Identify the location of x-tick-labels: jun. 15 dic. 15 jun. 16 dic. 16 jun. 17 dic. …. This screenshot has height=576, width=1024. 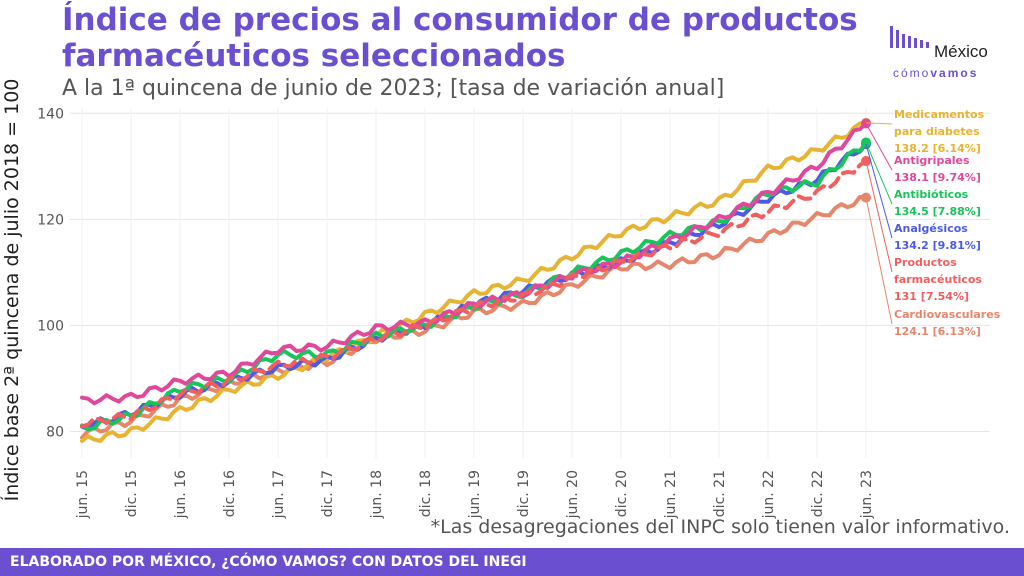
(475, 494).